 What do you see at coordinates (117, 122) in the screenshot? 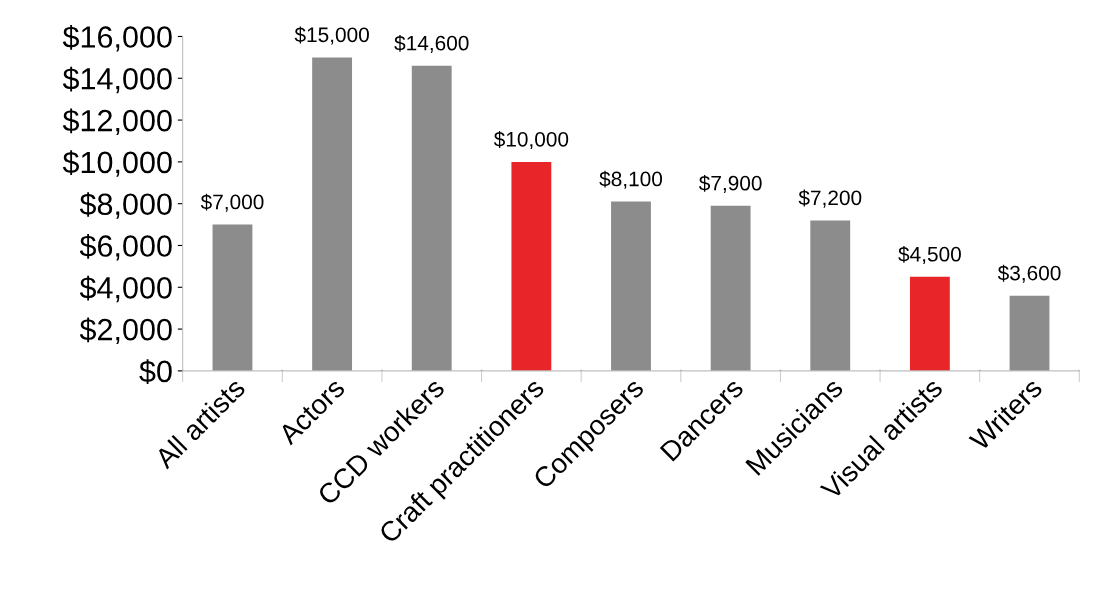
I see `y-tick-label: $12,000` at bounding box center [117, 122].